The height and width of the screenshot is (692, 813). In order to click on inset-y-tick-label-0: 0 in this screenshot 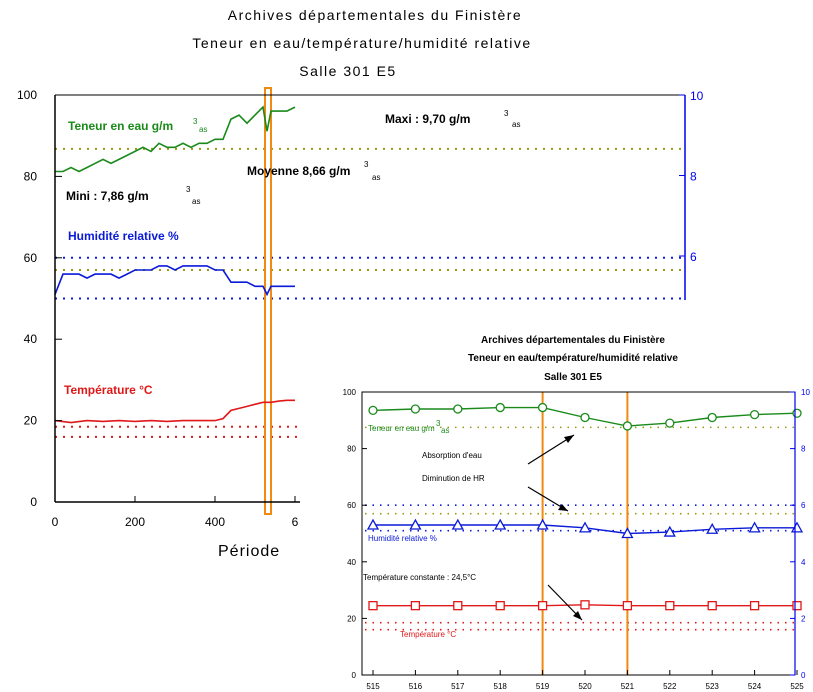, I will do `click(354, 675)`.